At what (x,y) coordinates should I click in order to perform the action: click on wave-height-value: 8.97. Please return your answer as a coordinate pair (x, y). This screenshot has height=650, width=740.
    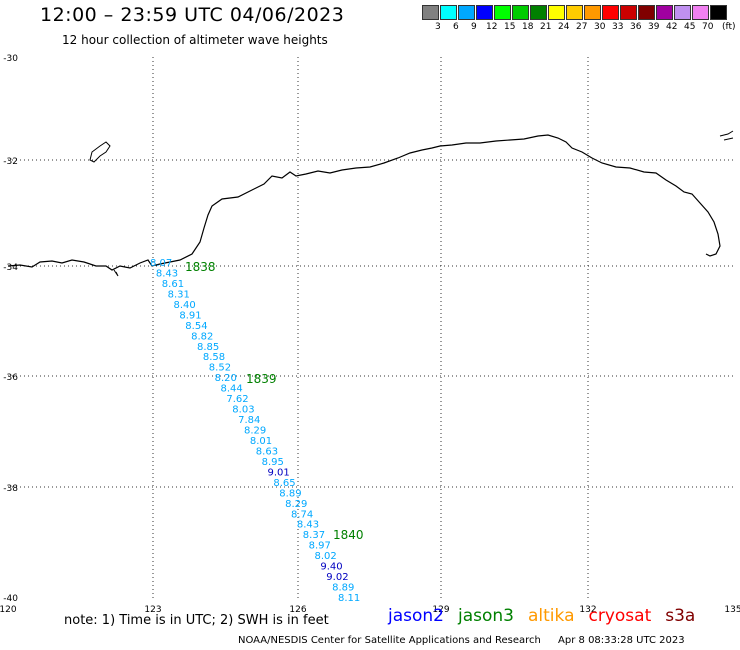
    Looking at the image, I should click on (320, 546).